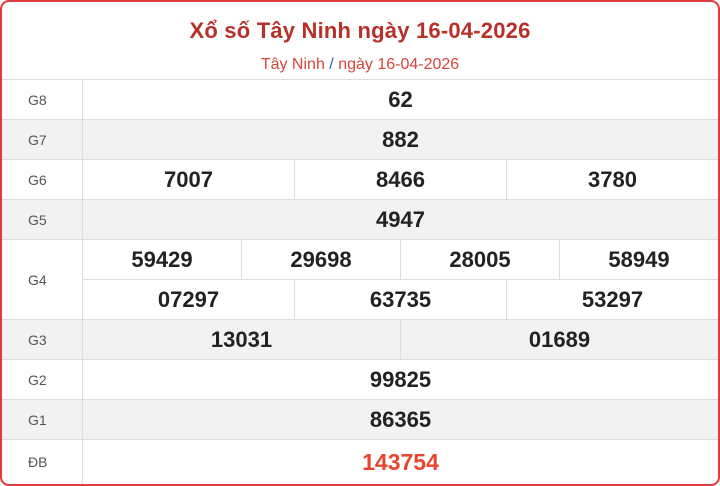 The width and height of the screenshot is (720, 486). I want to click on special-prize-number: 143754, so click(400, 461).